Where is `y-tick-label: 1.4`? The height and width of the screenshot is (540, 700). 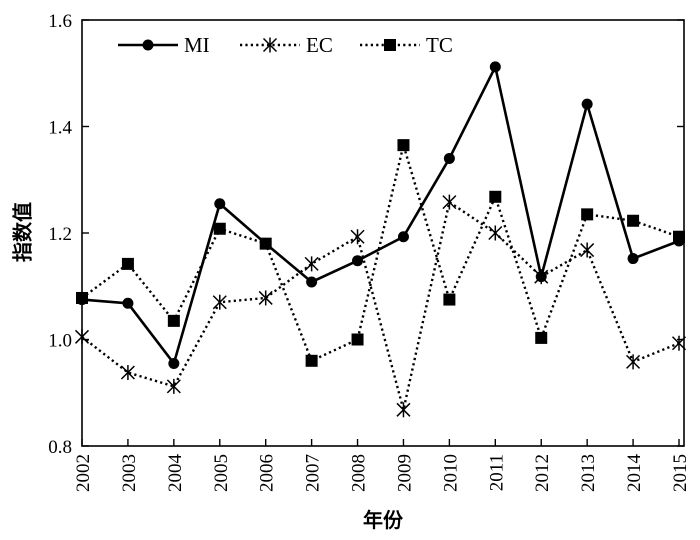 y-tick-label: 1.4 is located at coordinates (60, 128).